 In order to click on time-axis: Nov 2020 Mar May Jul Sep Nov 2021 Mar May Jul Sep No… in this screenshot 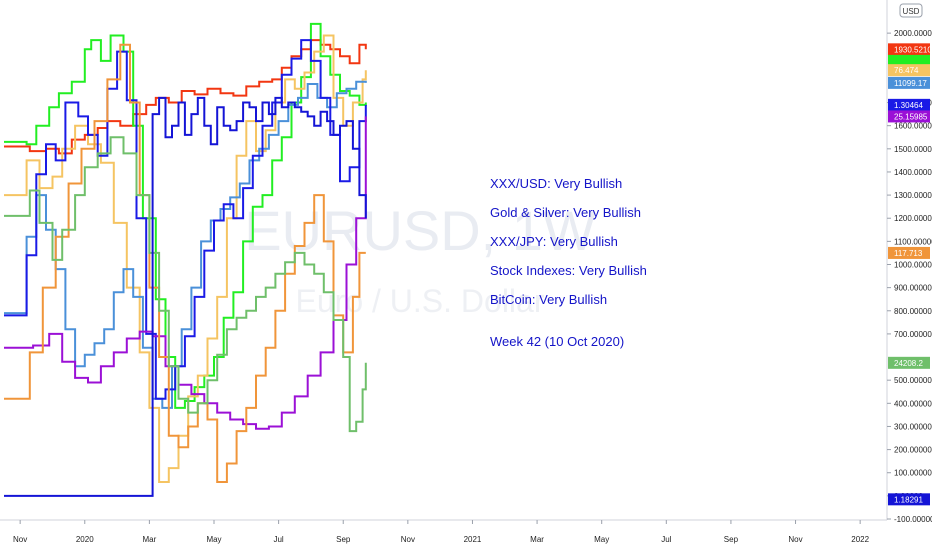, I will do `click(441, 532)`.